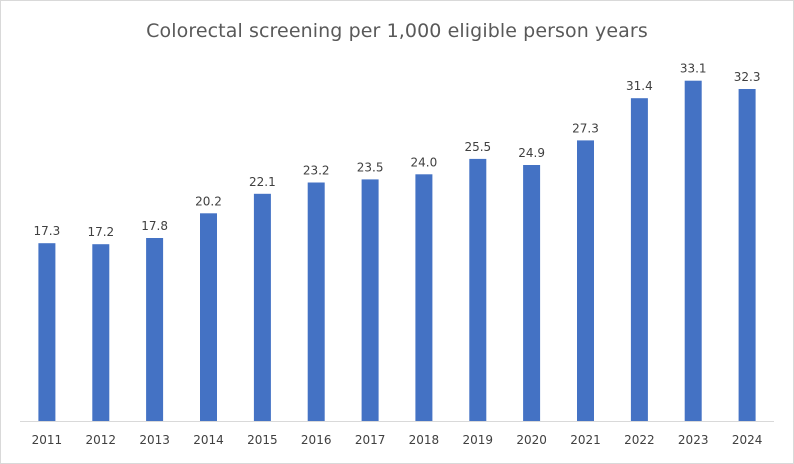  Describe the element at coordinates (208, 201) in the screenshot. I see `data-label-2014: 20.2` at that location.